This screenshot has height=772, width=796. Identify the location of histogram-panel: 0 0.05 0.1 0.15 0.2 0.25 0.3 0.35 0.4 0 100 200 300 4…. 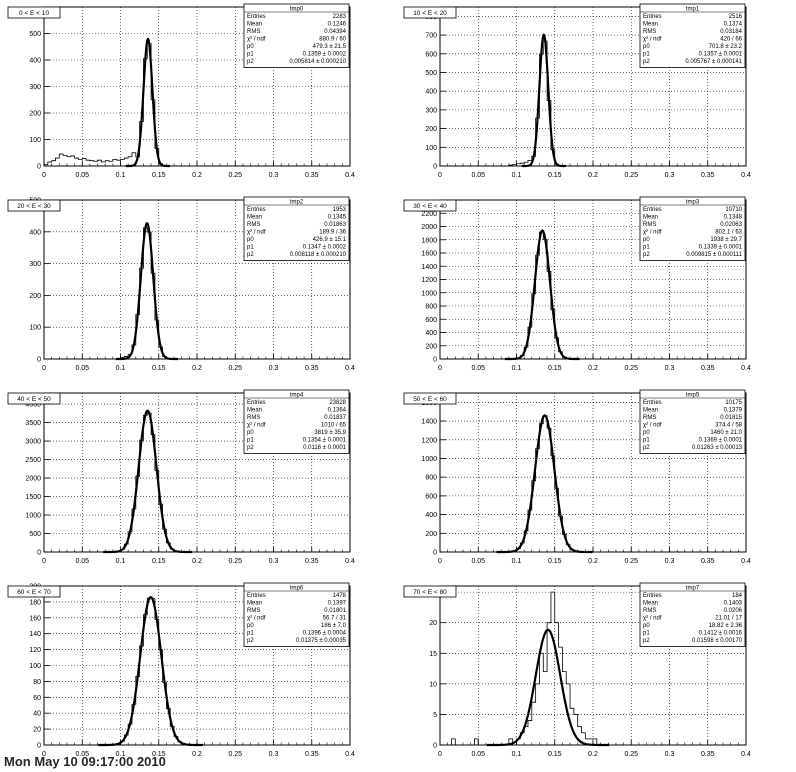
(181, 91).